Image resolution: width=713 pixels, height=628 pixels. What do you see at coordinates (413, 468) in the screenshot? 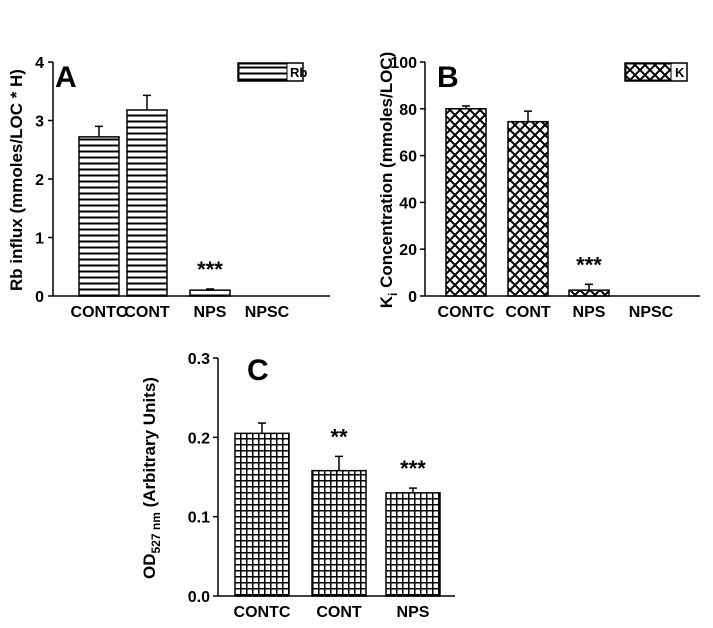
I see `significance-c-2: ***` at bounding box center [413, 468].